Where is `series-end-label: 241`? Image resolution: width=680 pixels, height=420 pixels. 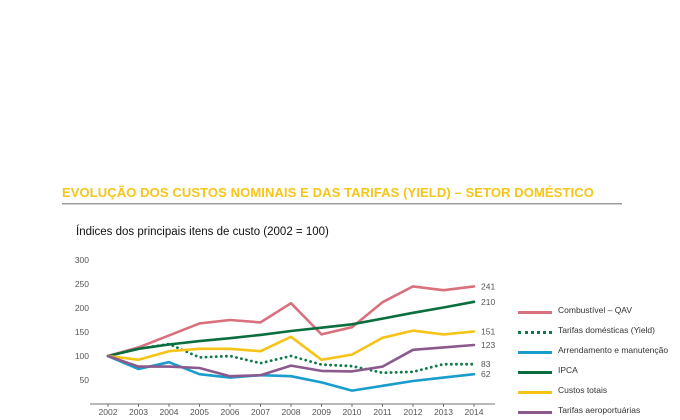
series-end-label: 241 is located at coordinates (488, 286).